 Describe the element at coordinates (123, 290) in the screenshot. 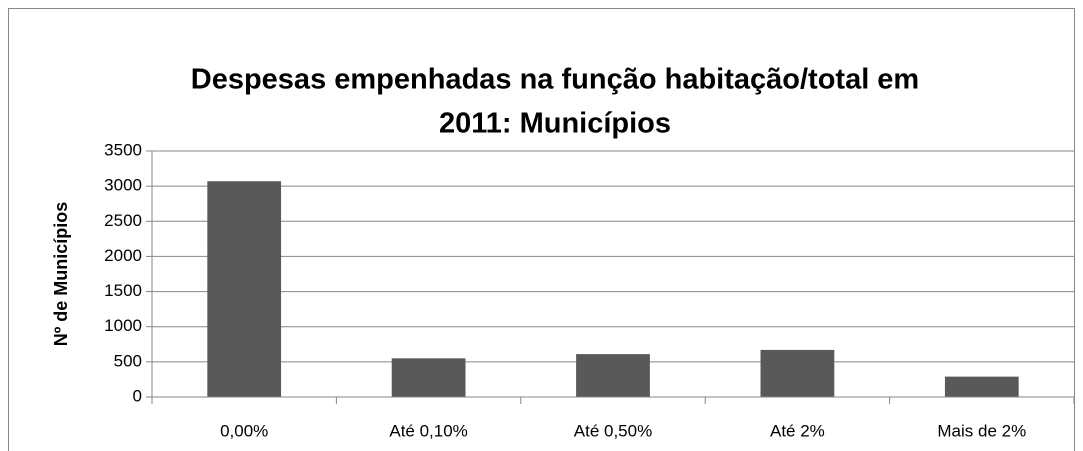

I see `y-tick-label: 1500` at that location.